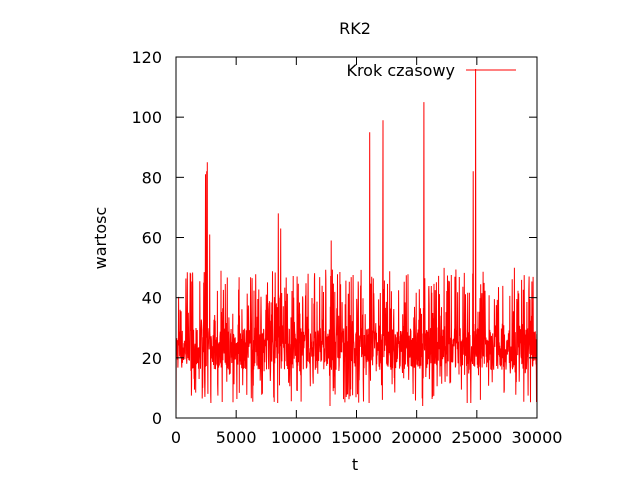 The image size is (640, 480). I want to click on x-tick-label: 5000, so click(236, 437).